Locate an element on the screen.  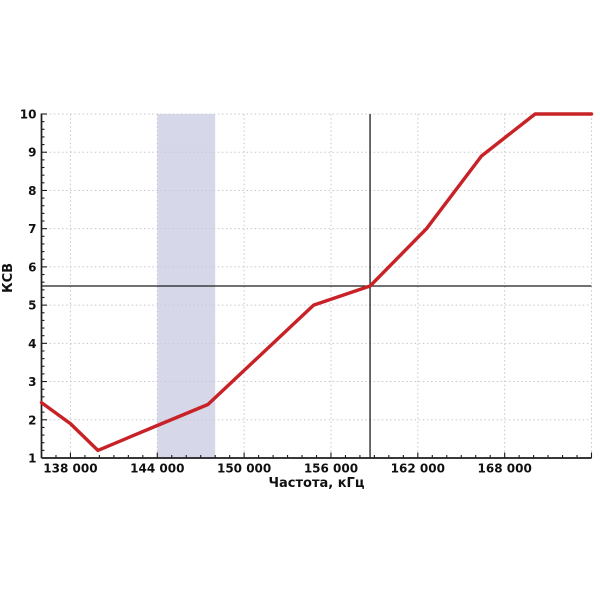
x-tick-label: 150 000 is located at coordinates (244, 469).